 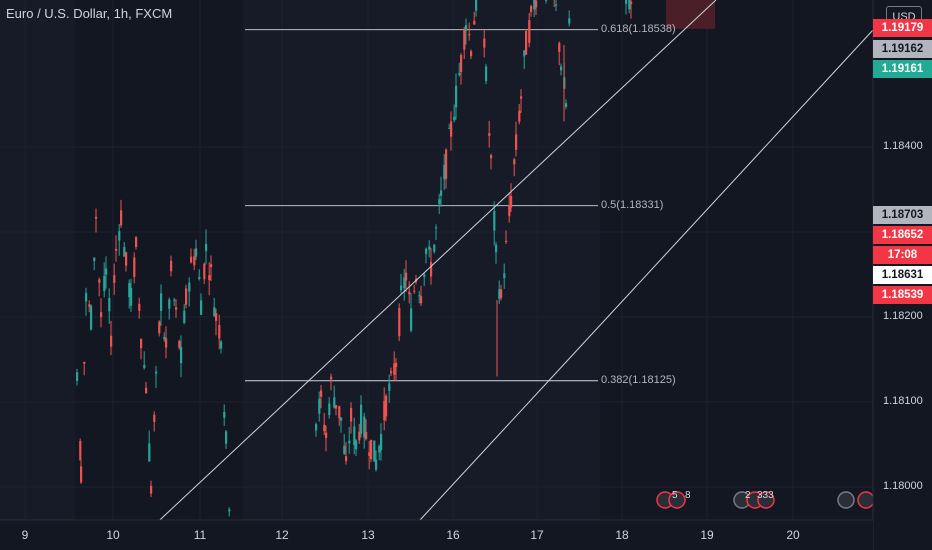 What do you see at coordinates (902, 295) in the screenshot?
I see `price-tag: 1.18539` at bounding box center [902, 295].